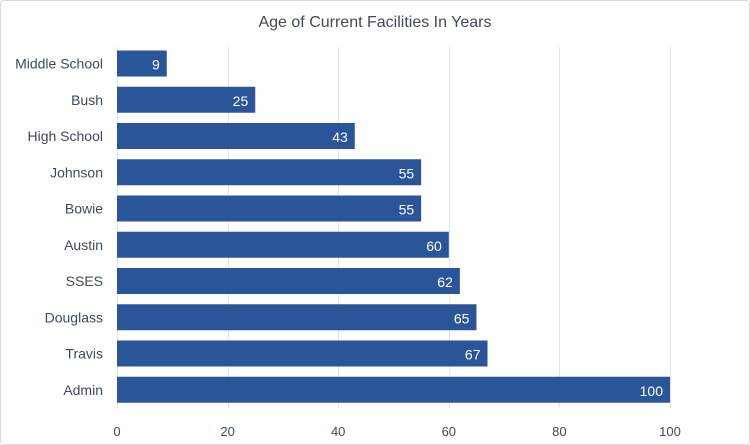 The image size is (750, 445). Describe the element at coordinates (670, 431) in the screenshot. I see `x-tick-label: 100` at that location.